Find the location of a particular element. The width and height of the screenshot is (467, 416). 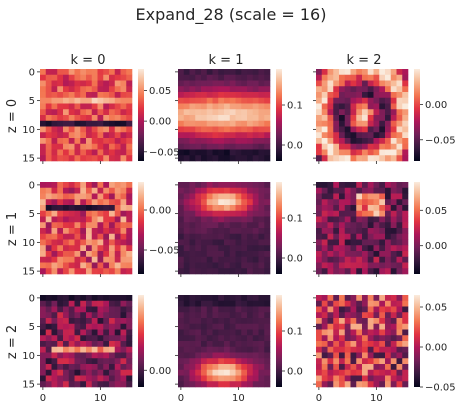

colorbar-tick-label: 0.1 is located at coordinates (295, 219).